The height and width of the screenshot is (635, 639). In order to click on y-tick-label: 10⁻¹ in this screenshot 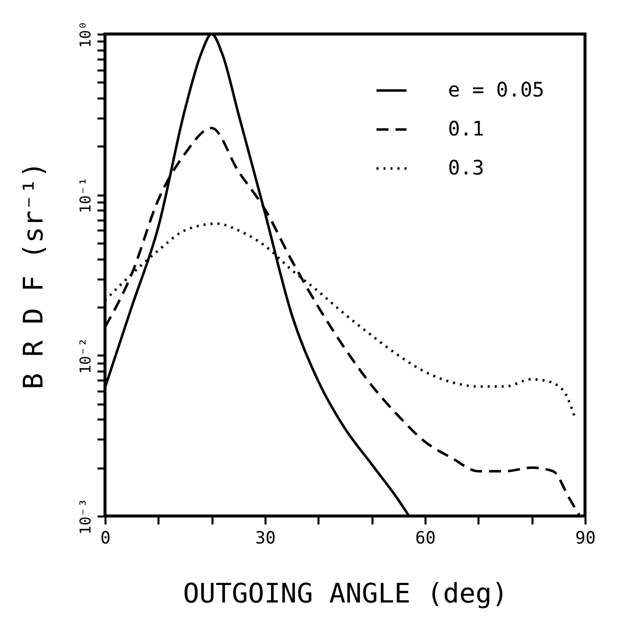, I will do `click(85, 195)`.